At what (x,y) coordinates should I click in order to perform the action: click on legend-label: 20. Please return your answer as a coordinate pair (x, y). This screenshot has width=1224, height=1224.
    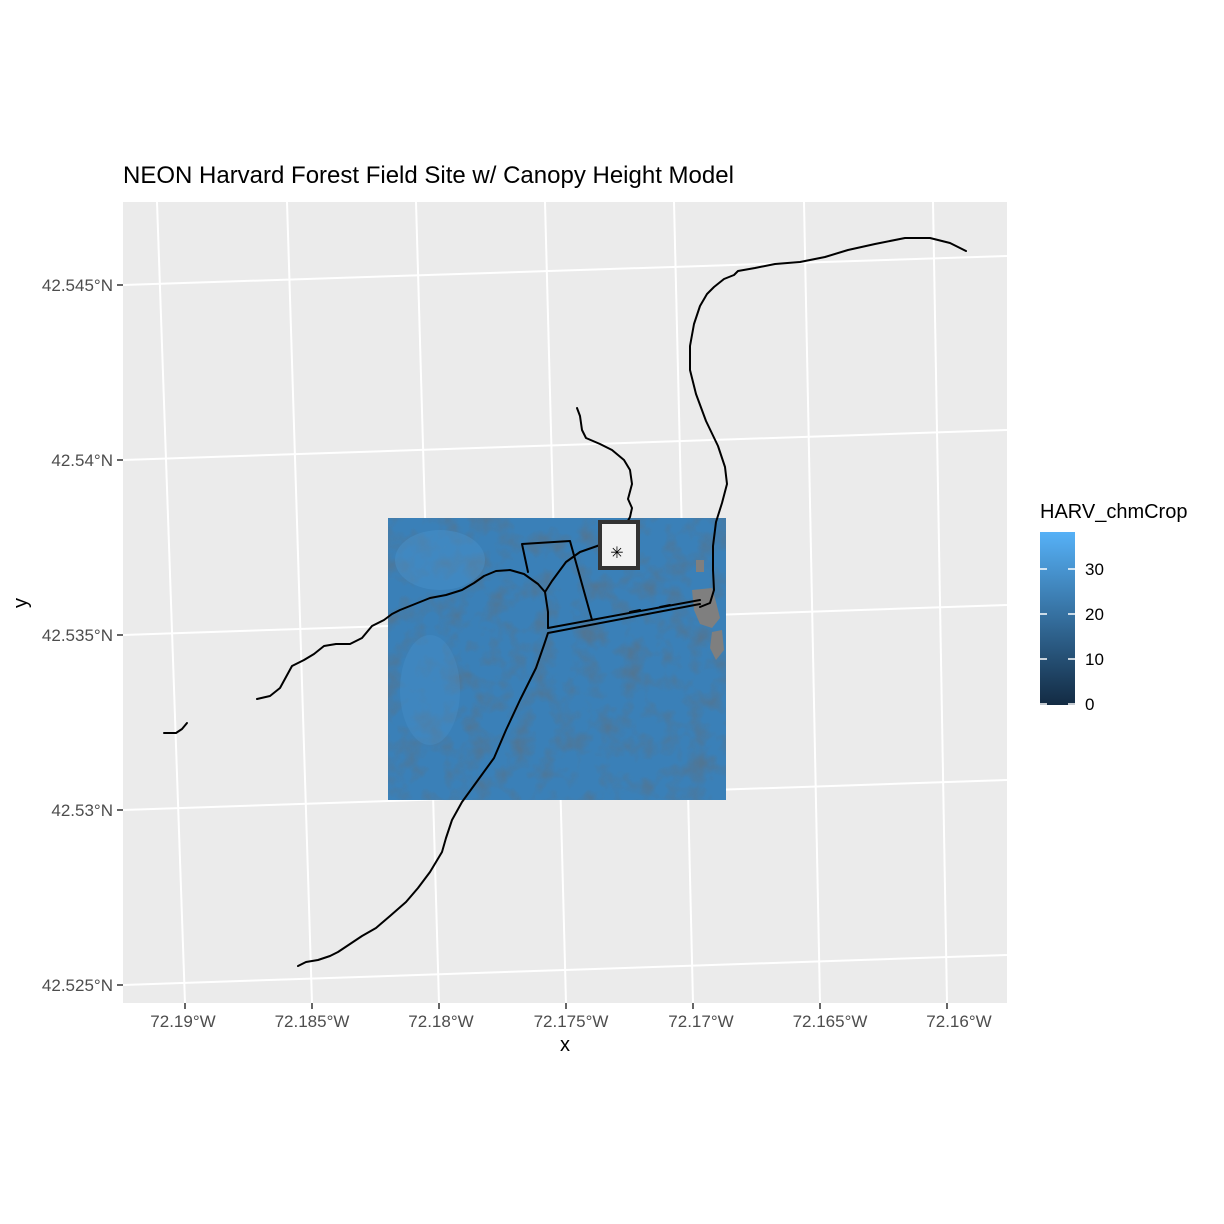
    Looking at the image, I should click on (1094, 614).